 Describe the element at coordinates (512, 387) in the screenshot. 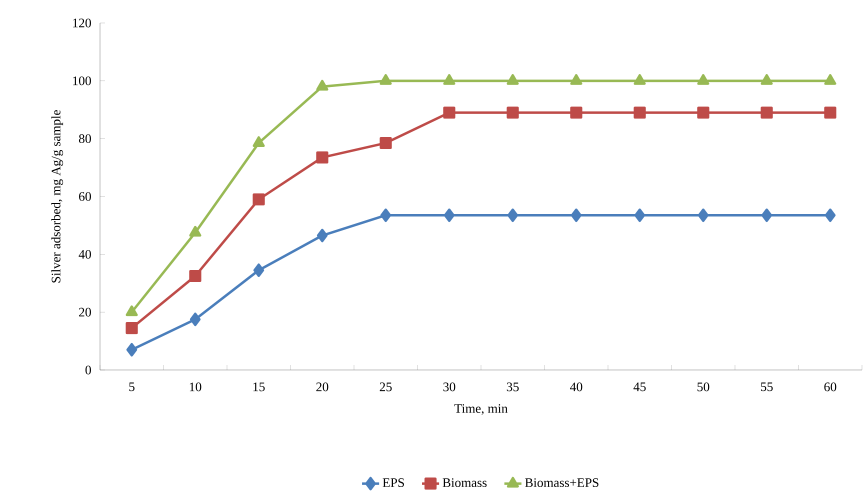

I see `x-tick-label: 35` at that location.